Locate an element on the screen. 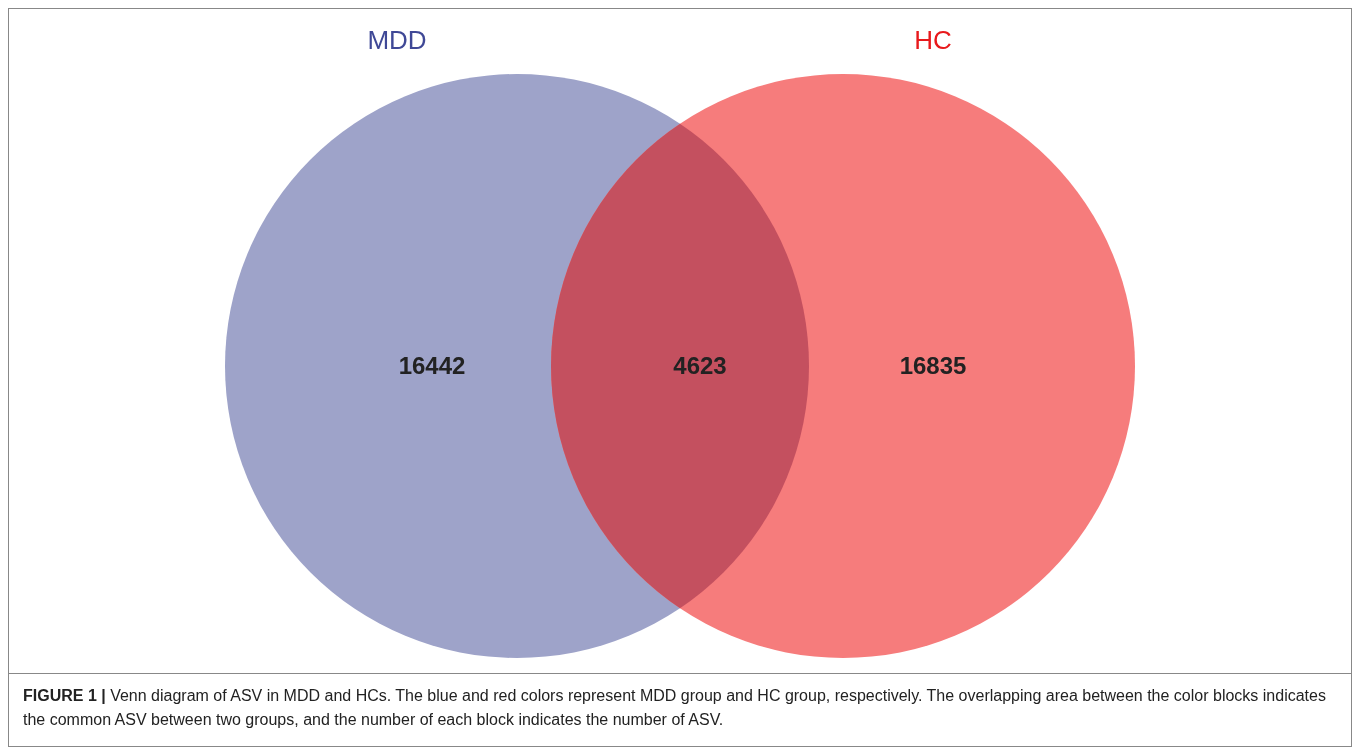 This screenshot has height=748, width=1360. data-label: 16442 is located at coordinates (432, 365).